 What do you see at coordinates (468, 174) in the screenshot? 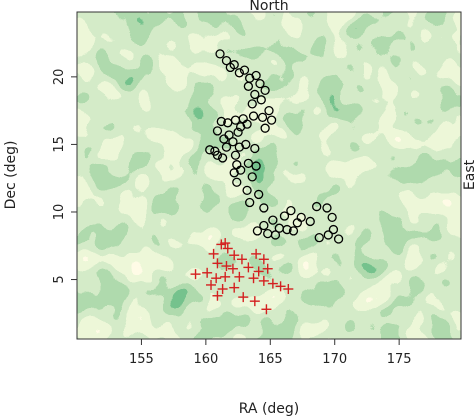
I see `east-label: East` at bounding box center [468, 174].